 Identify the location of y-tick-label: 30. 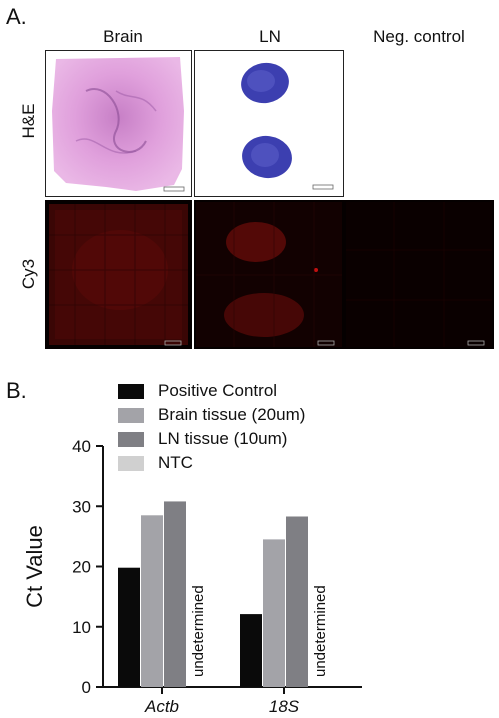
(81, 506).